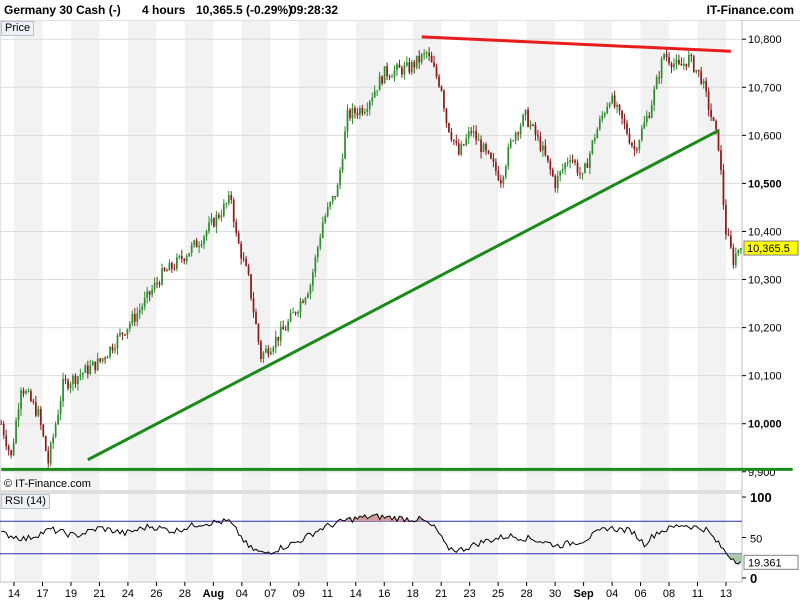 The image size is (800, 600). Describe the element at coordinates (299, 594) in the screenshot. I see `x-tick-label: 09` at that location.